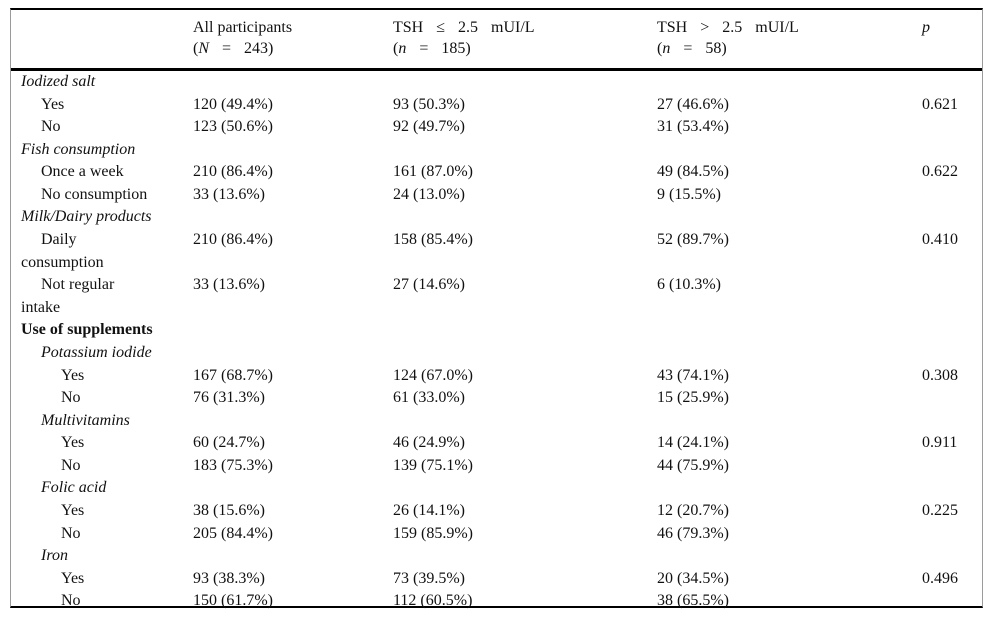 The height and width of the screenshot is (619, 992). I want to click on cell-tsh-gt-25: 15 (25.9%), so click(693, 398).